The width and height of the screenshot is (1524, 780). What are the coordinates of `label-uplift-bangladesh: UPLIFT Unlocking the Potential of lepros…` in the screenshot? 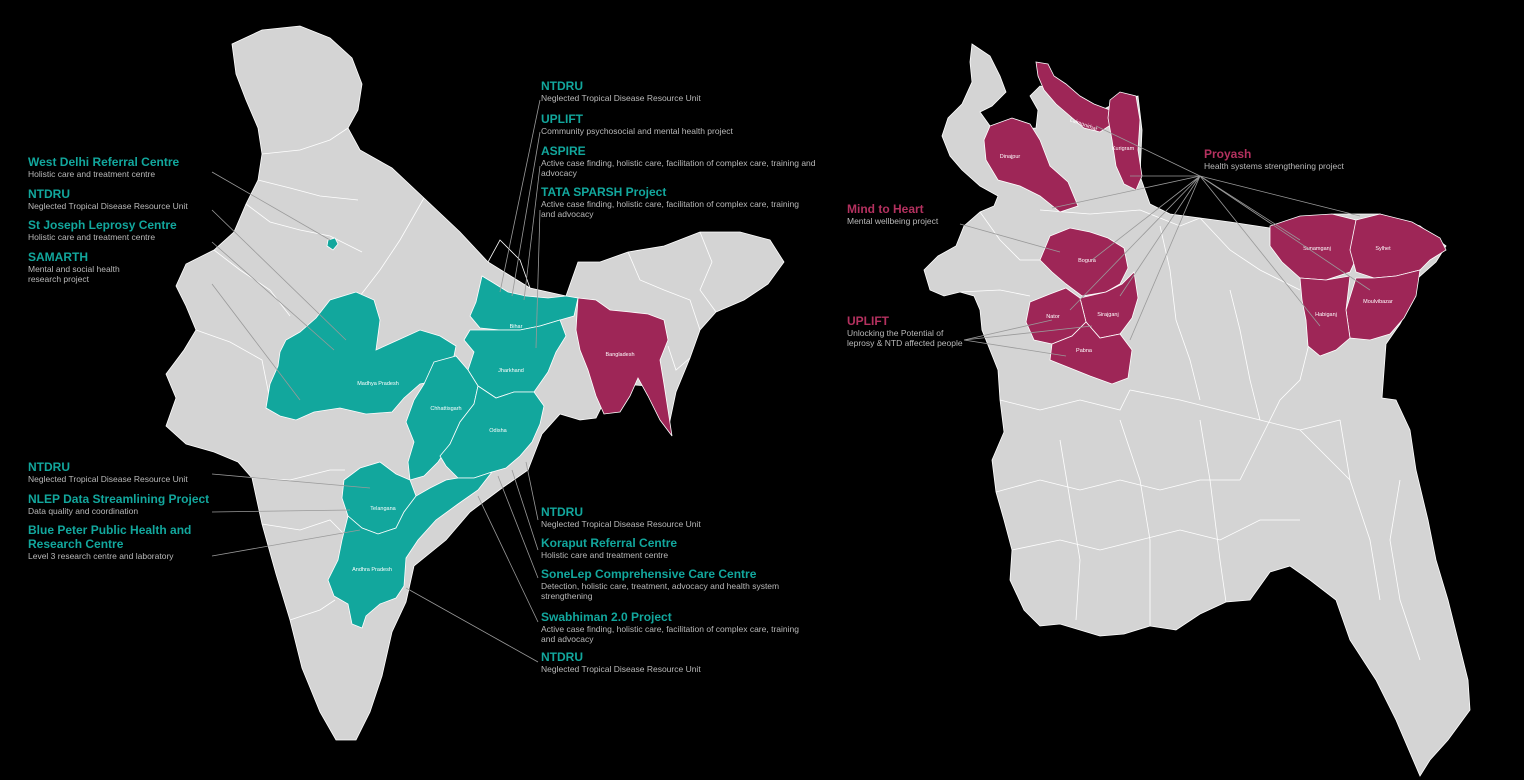 It's located at (906, 331).